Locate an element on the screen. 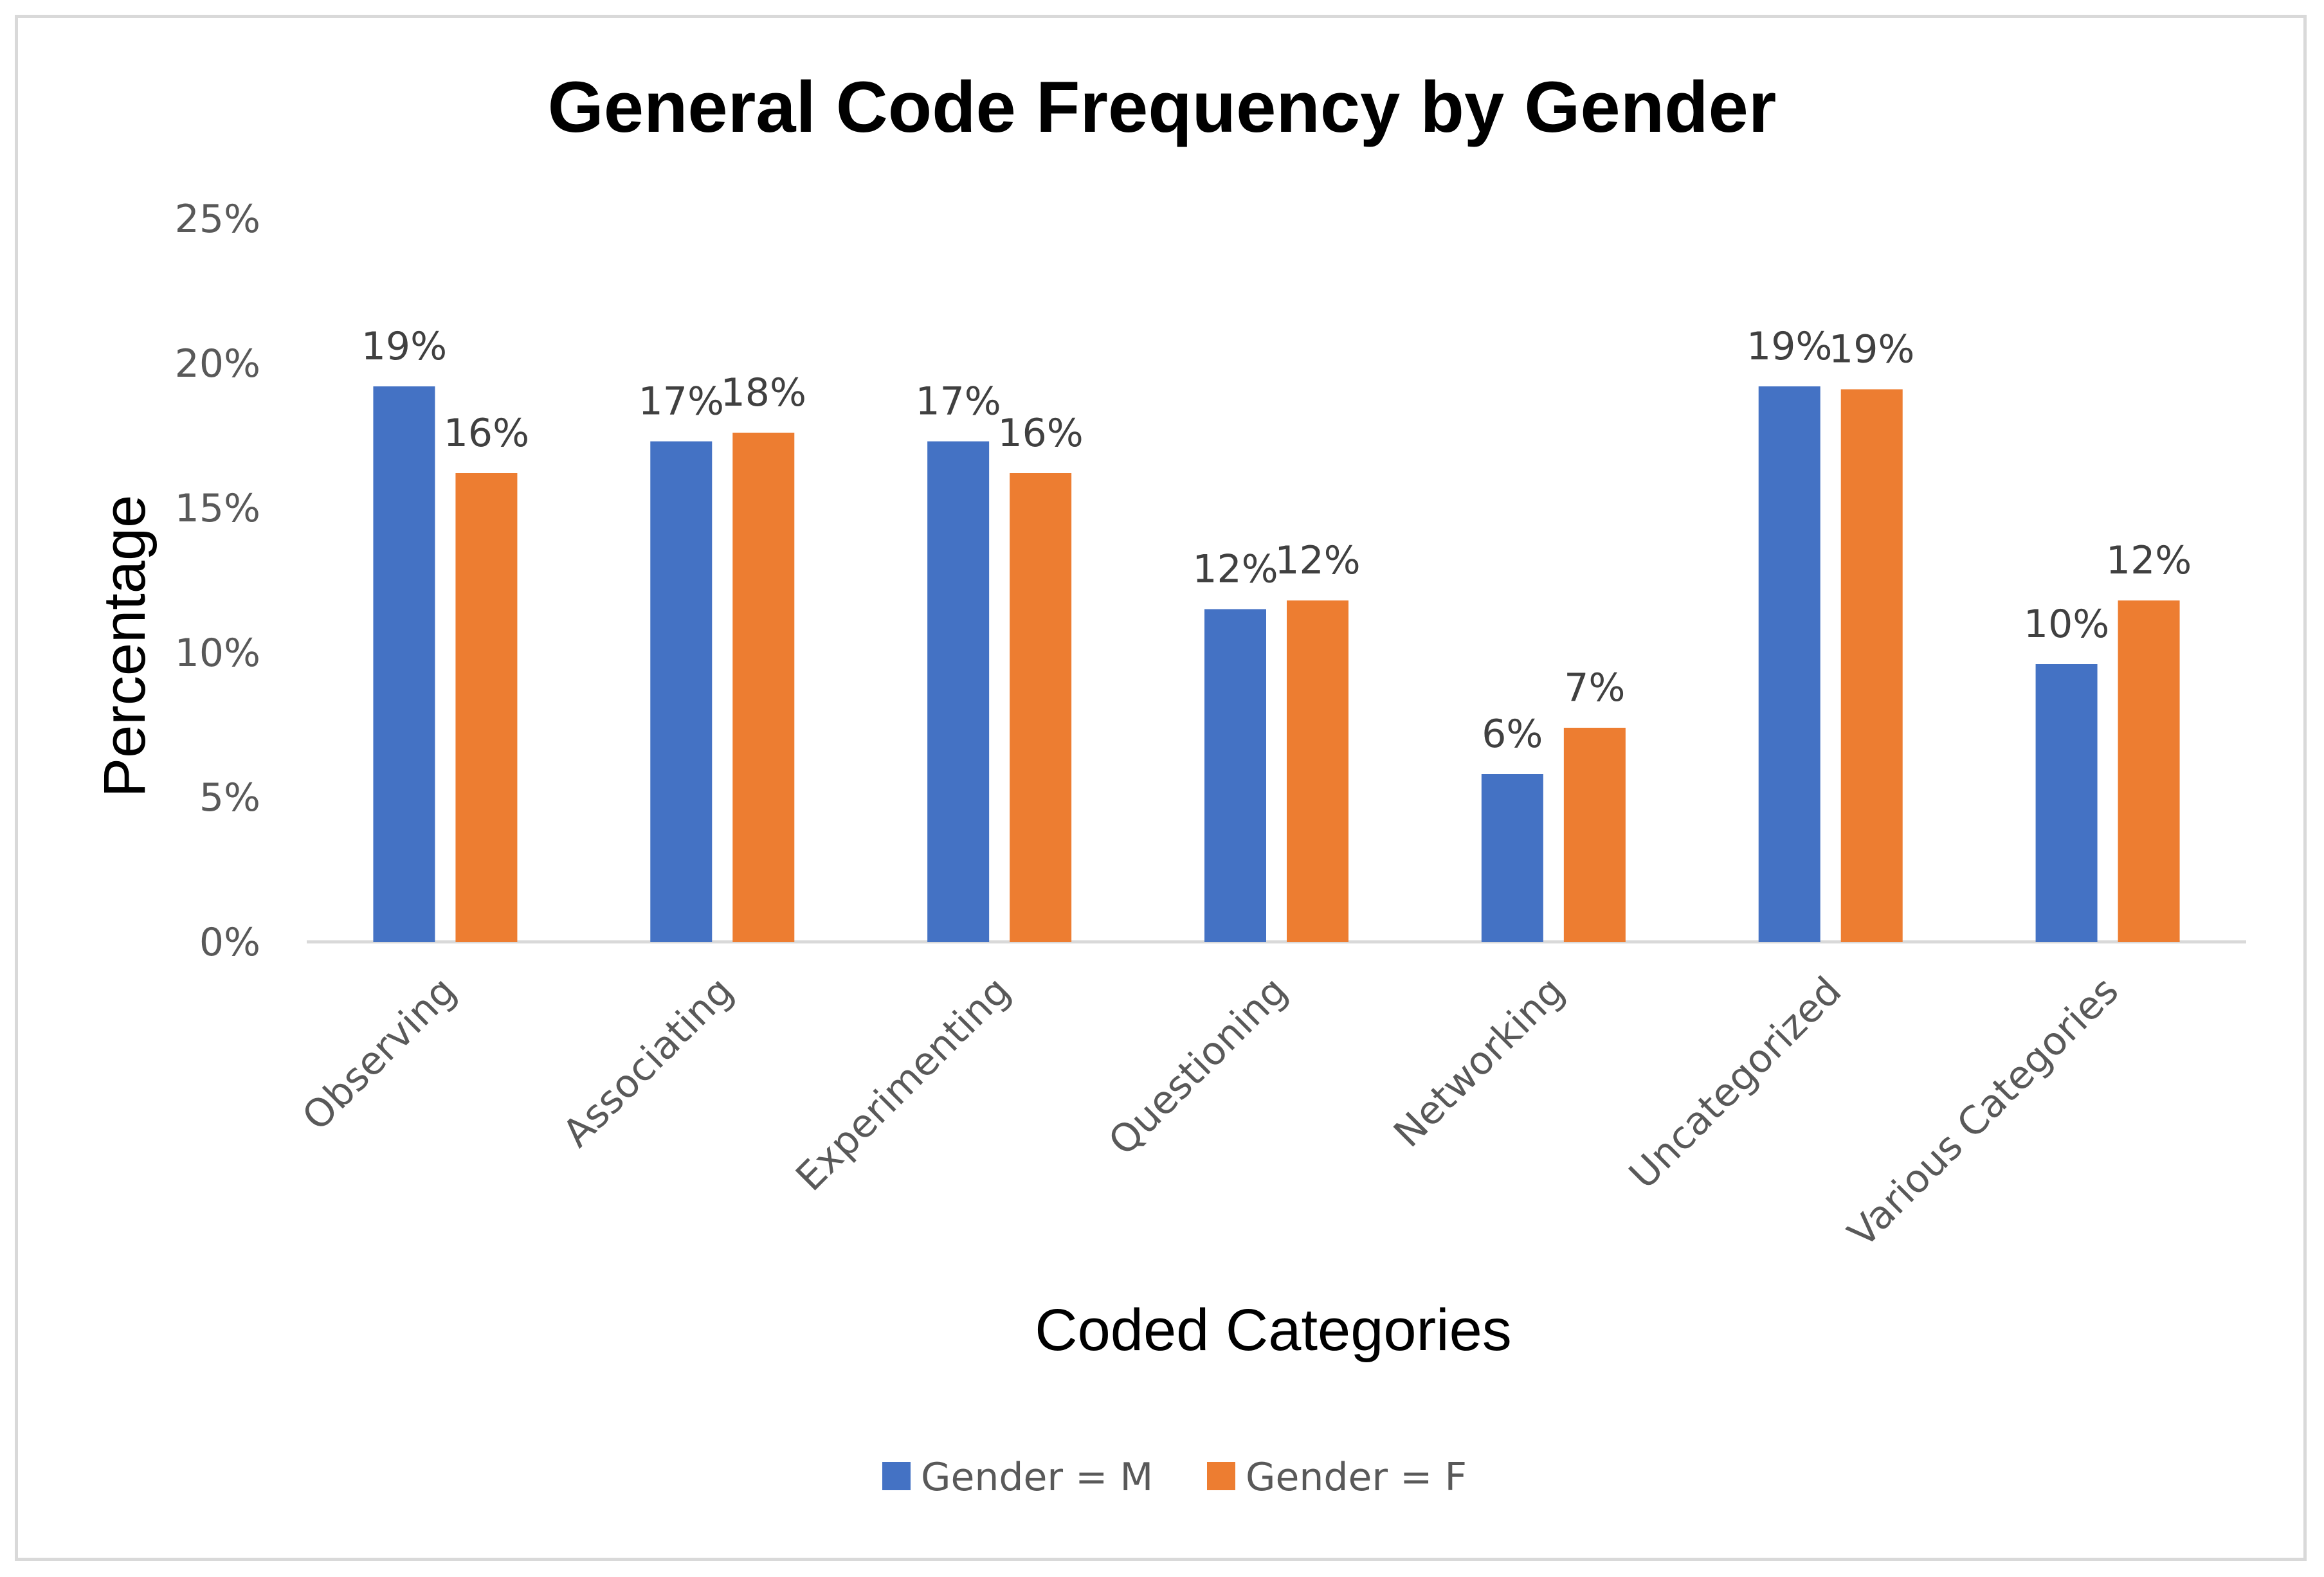 This screenshot has width=2324, height=1577. category-label: Associating is located at coordinates (648, 1062).